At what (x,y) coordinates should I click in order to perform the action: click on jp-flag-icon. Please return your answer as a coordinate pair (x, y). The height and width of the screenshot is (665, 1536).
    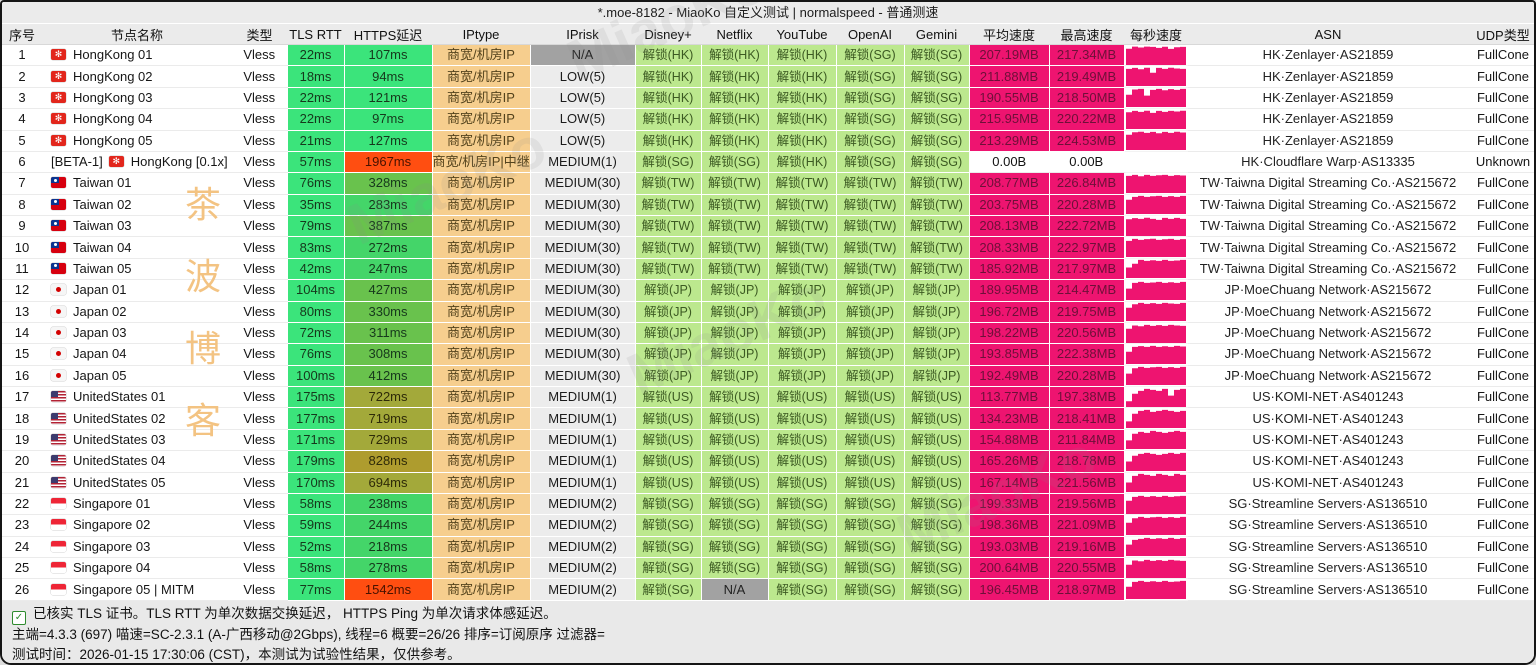
    Looking at the image, I should click on (58, 354).